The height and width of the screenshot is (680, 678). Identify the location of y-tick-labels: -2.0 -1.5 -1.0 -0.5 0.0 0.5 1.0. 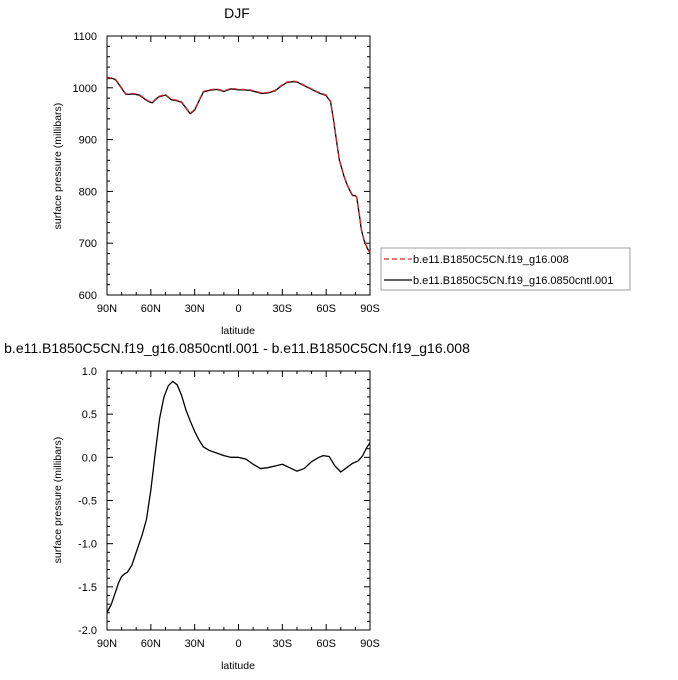
(87, 501).